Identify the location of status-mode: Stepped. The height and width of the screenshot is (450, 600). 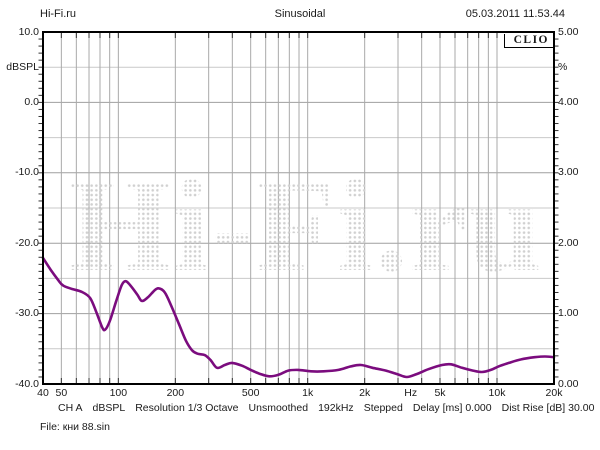
(383, 408).